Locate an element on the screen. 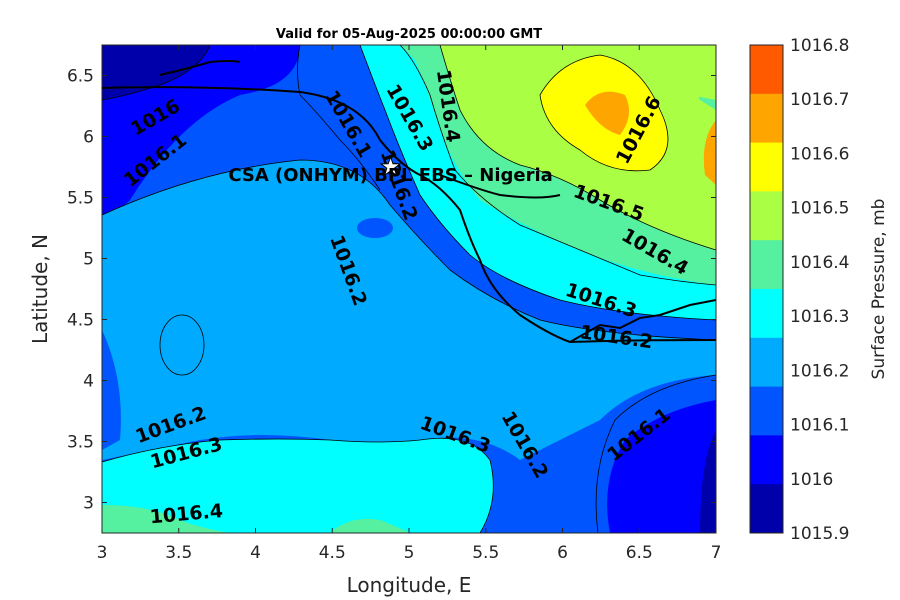 The height and width of the screenshot is (600, 900). colorbar-tick-label: 1016.5 is located at coordinates (819, 209).